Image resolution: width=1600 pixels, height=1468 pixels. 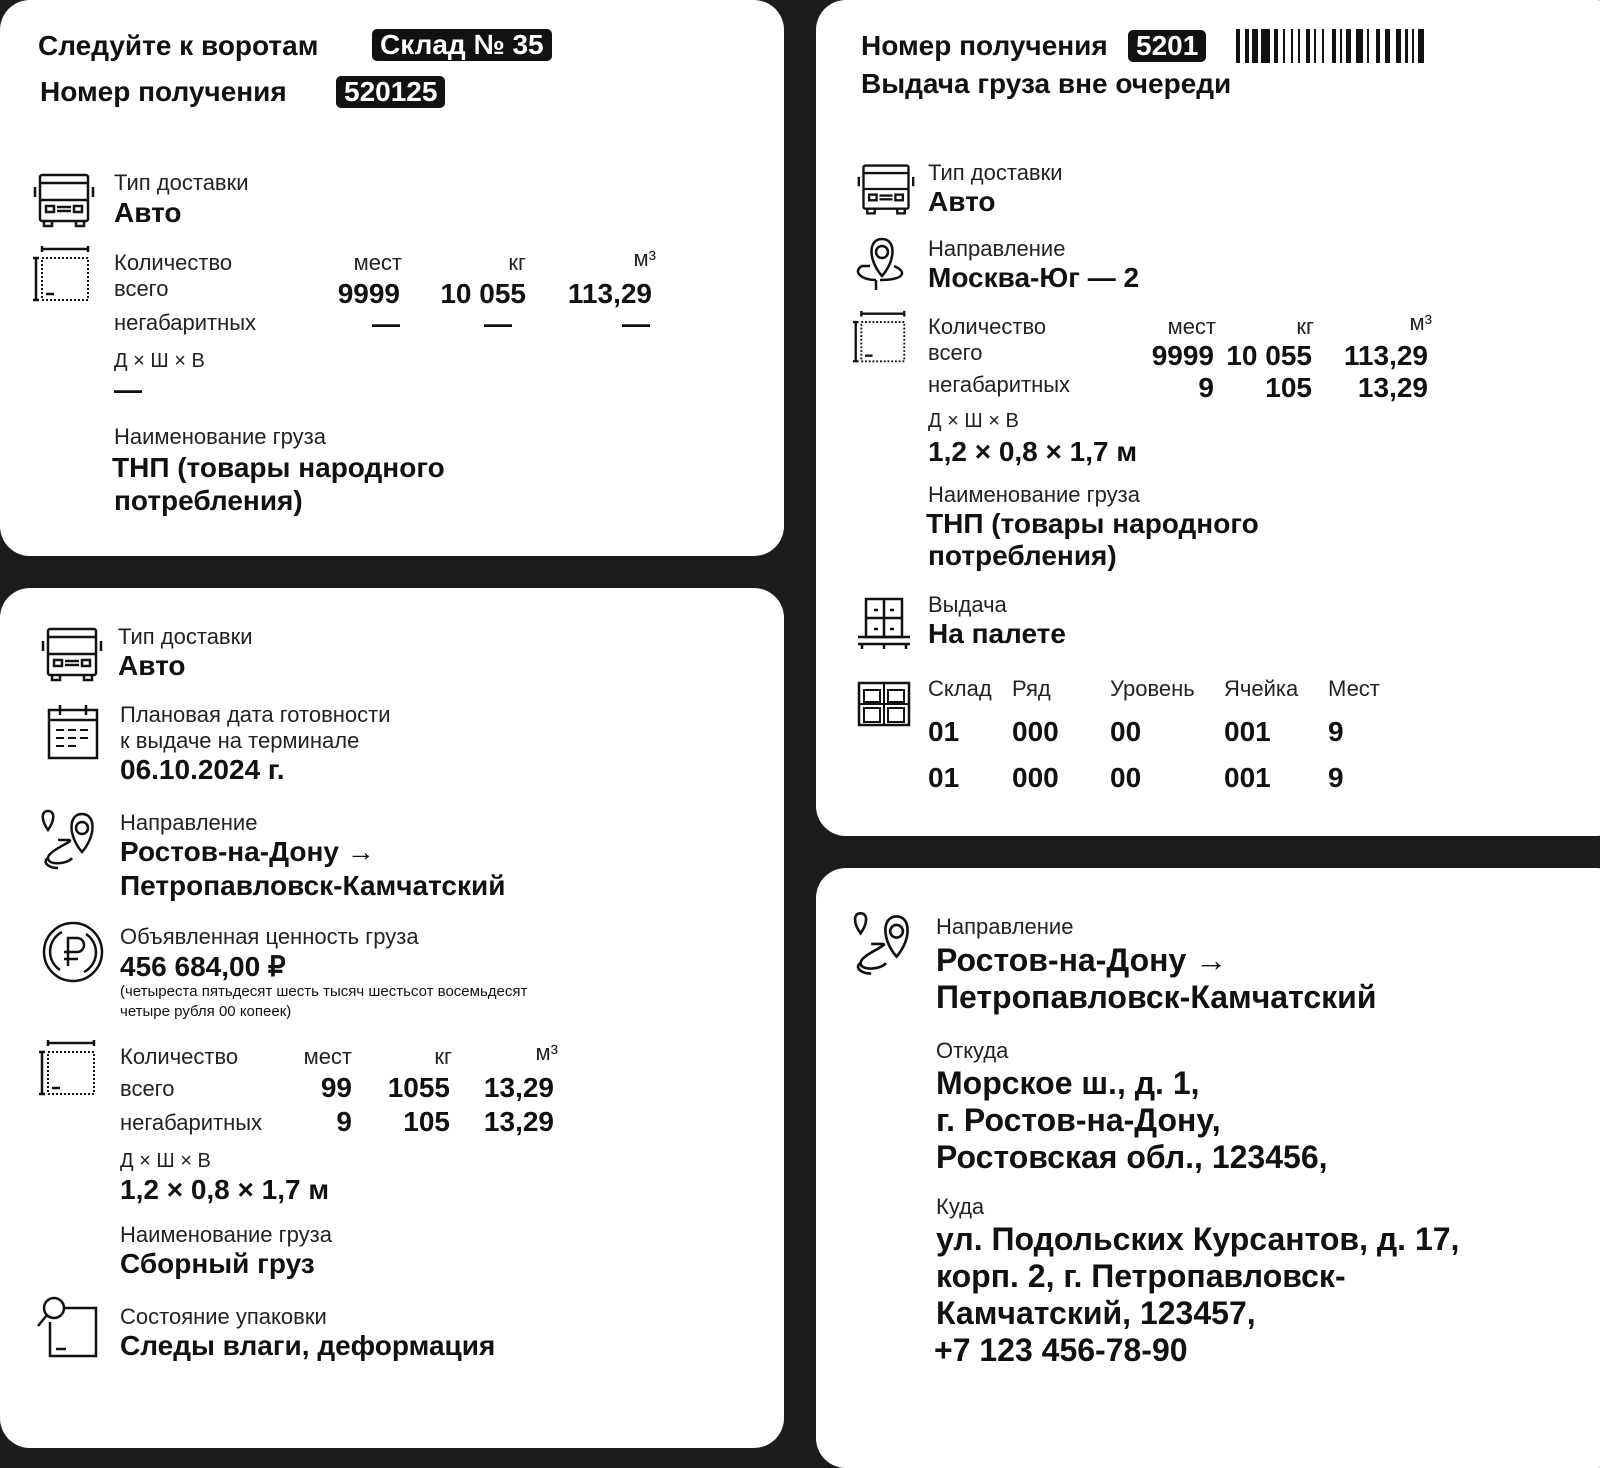 What do you see at coordinates (336, 1087) in the screenshot?
I see `total-places: 99` at bounding box center [336, 1087].